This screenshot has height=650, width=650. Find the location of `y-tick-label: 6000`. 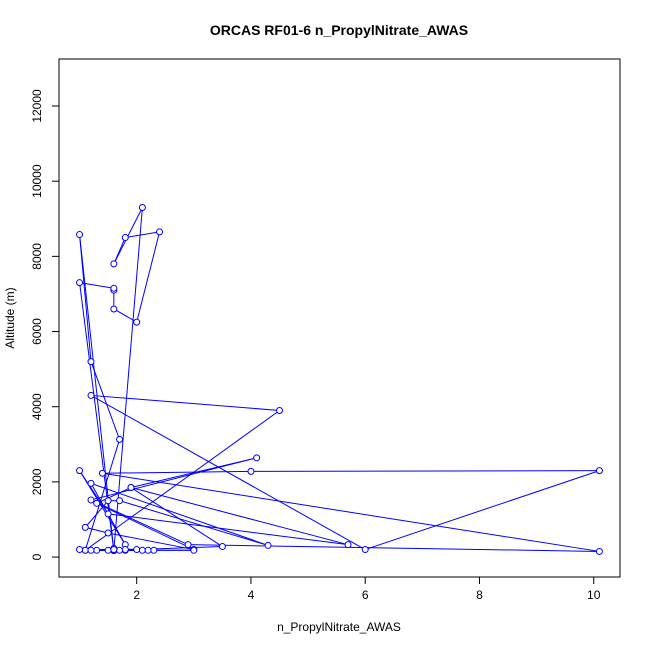

y-tick-label: 6000 is located at coordinates (37, 331).